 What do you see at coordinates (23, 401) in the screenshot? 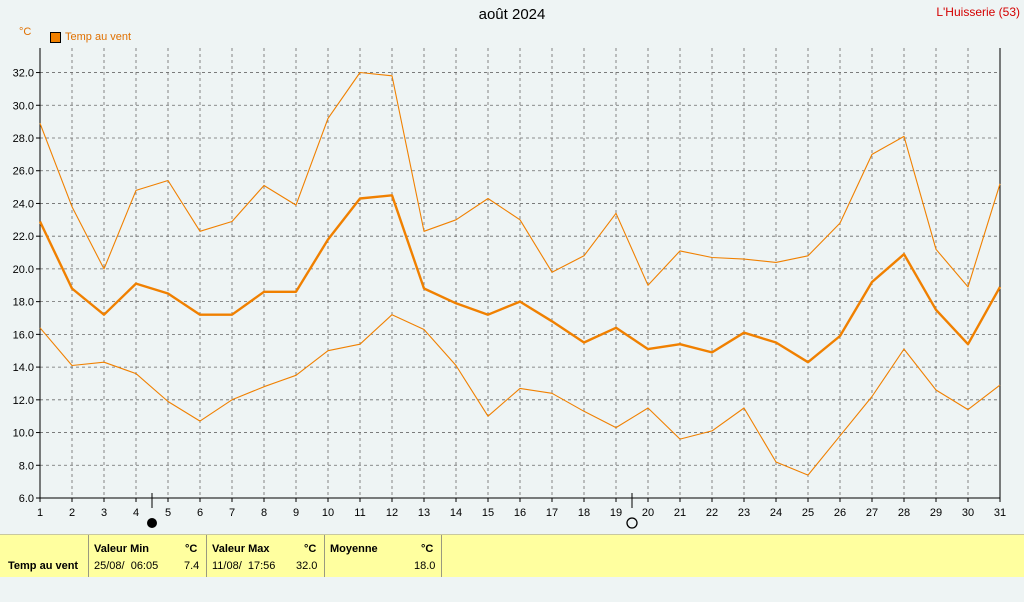
I see `y-tick-label: 12.0` at bounding box center [23, 401].